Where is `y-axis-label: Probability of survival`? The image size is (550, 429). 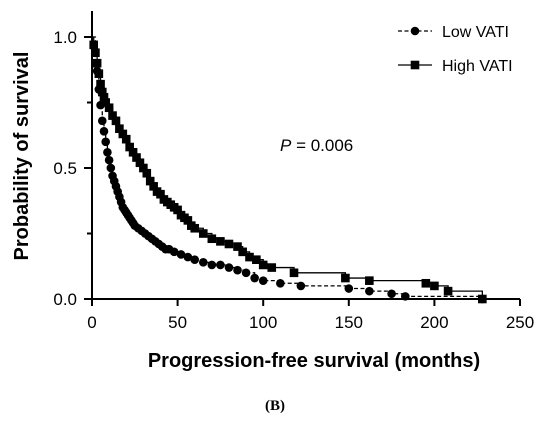
y-axis-label: Probability of survival is located at coordinates (22, 156).